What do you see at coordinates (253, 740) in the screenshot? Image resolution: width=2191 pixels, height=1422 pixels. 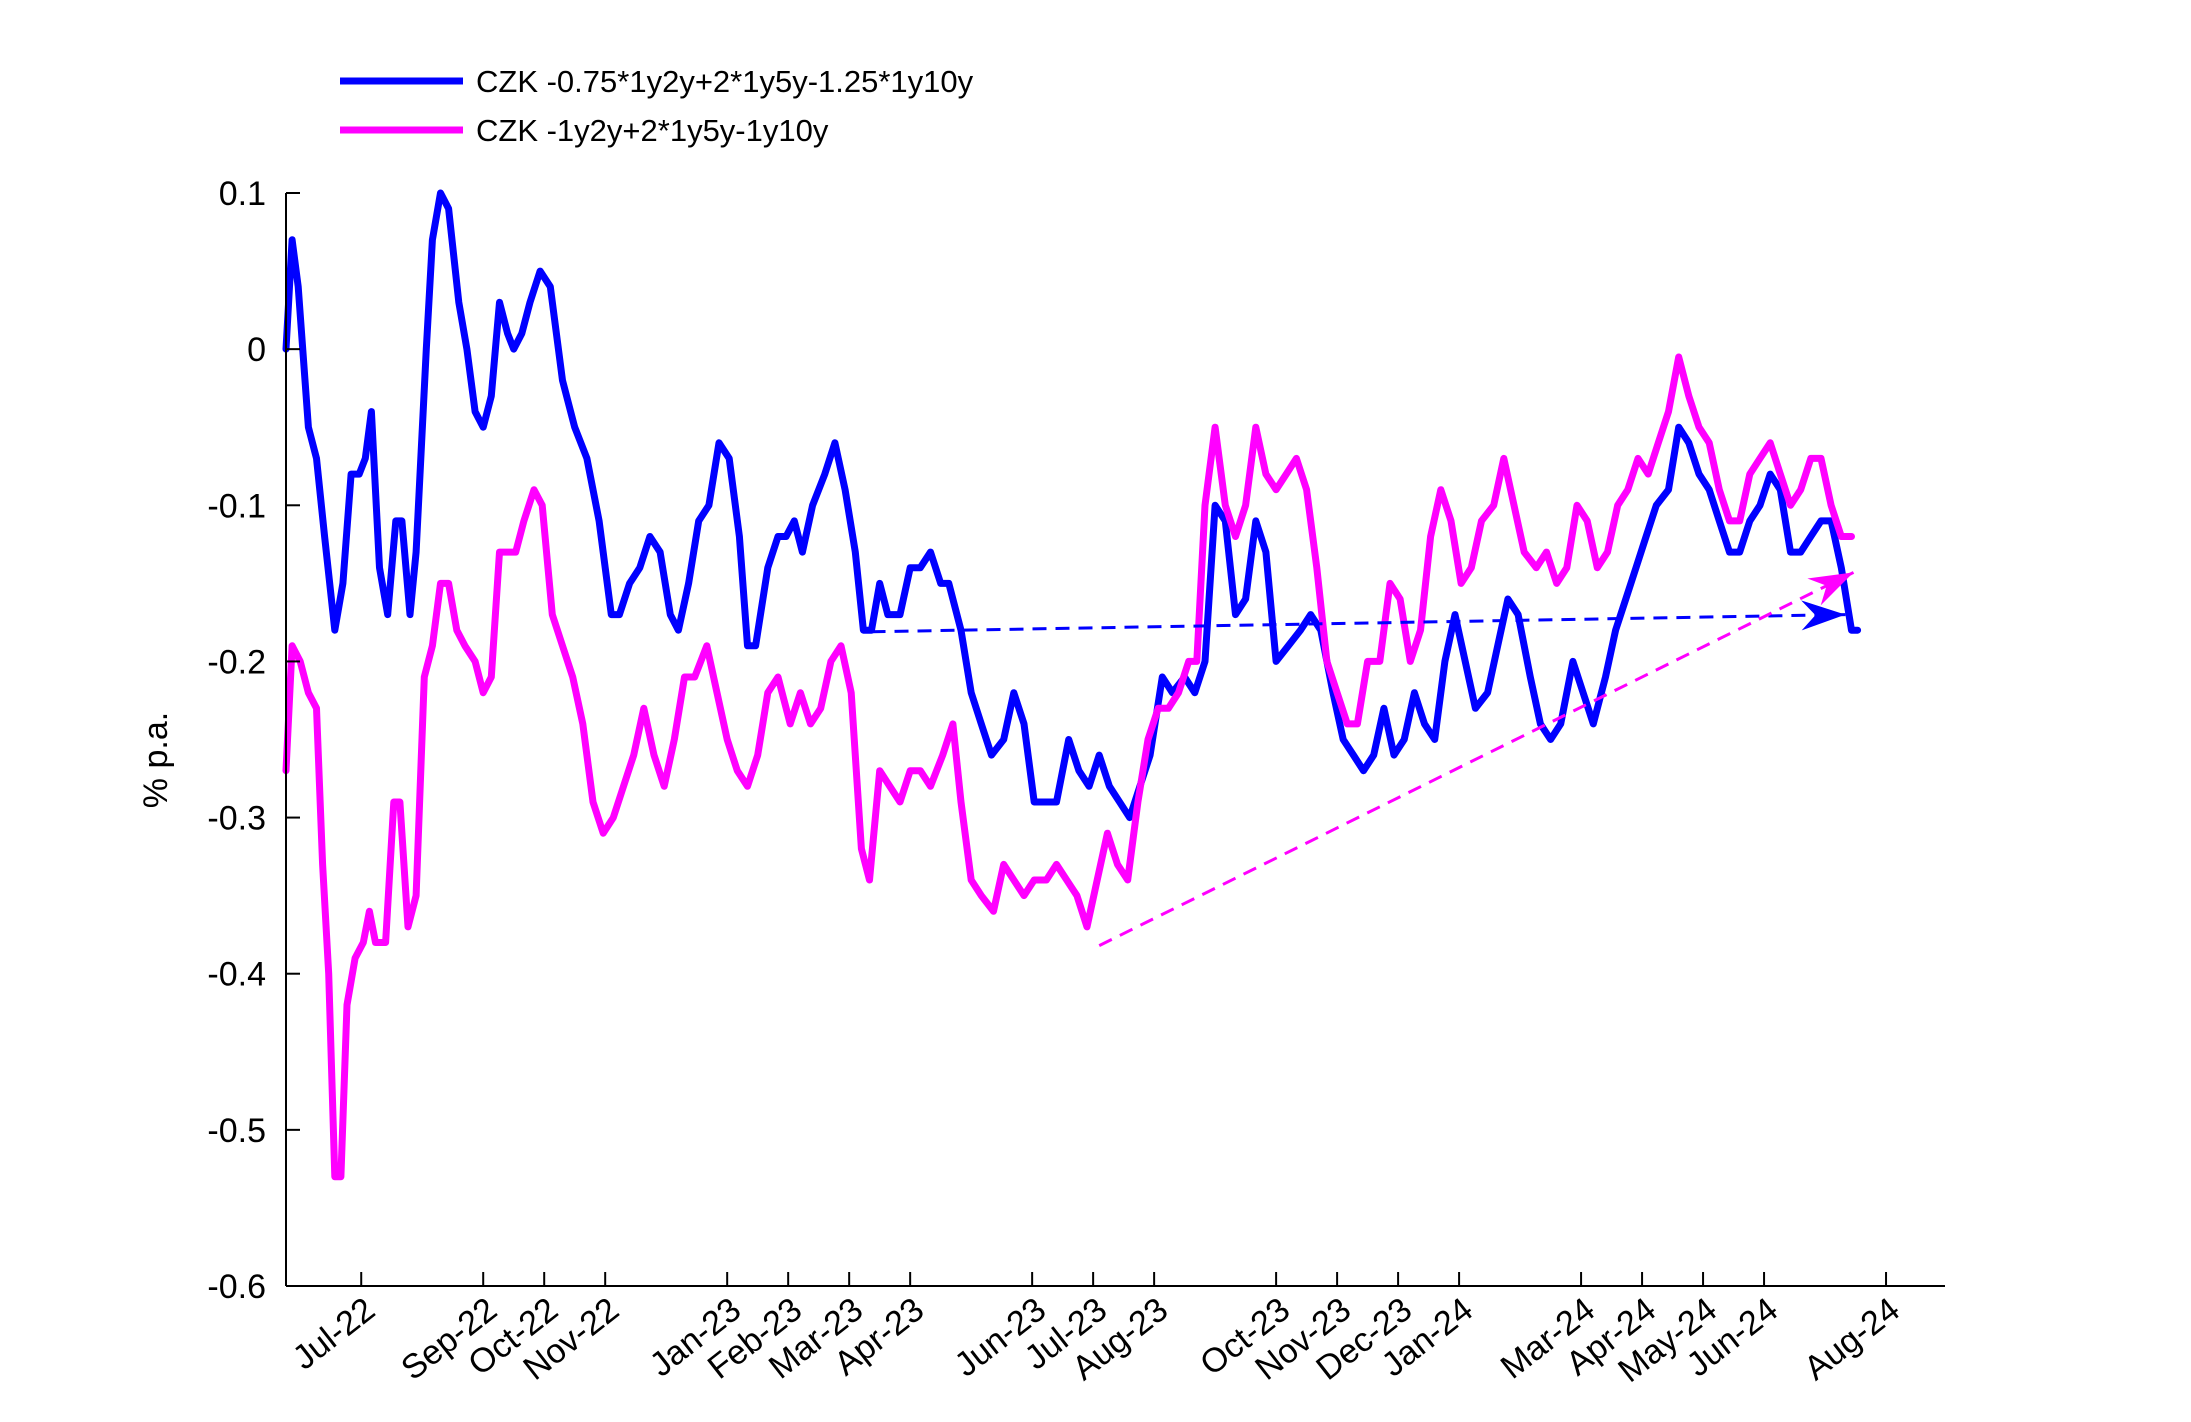 I see `y-ticks: 0.1 0 -0.1 -0.2 -0.3 -0.4 -0.5 -0.6` at bounding box center [253, 740].